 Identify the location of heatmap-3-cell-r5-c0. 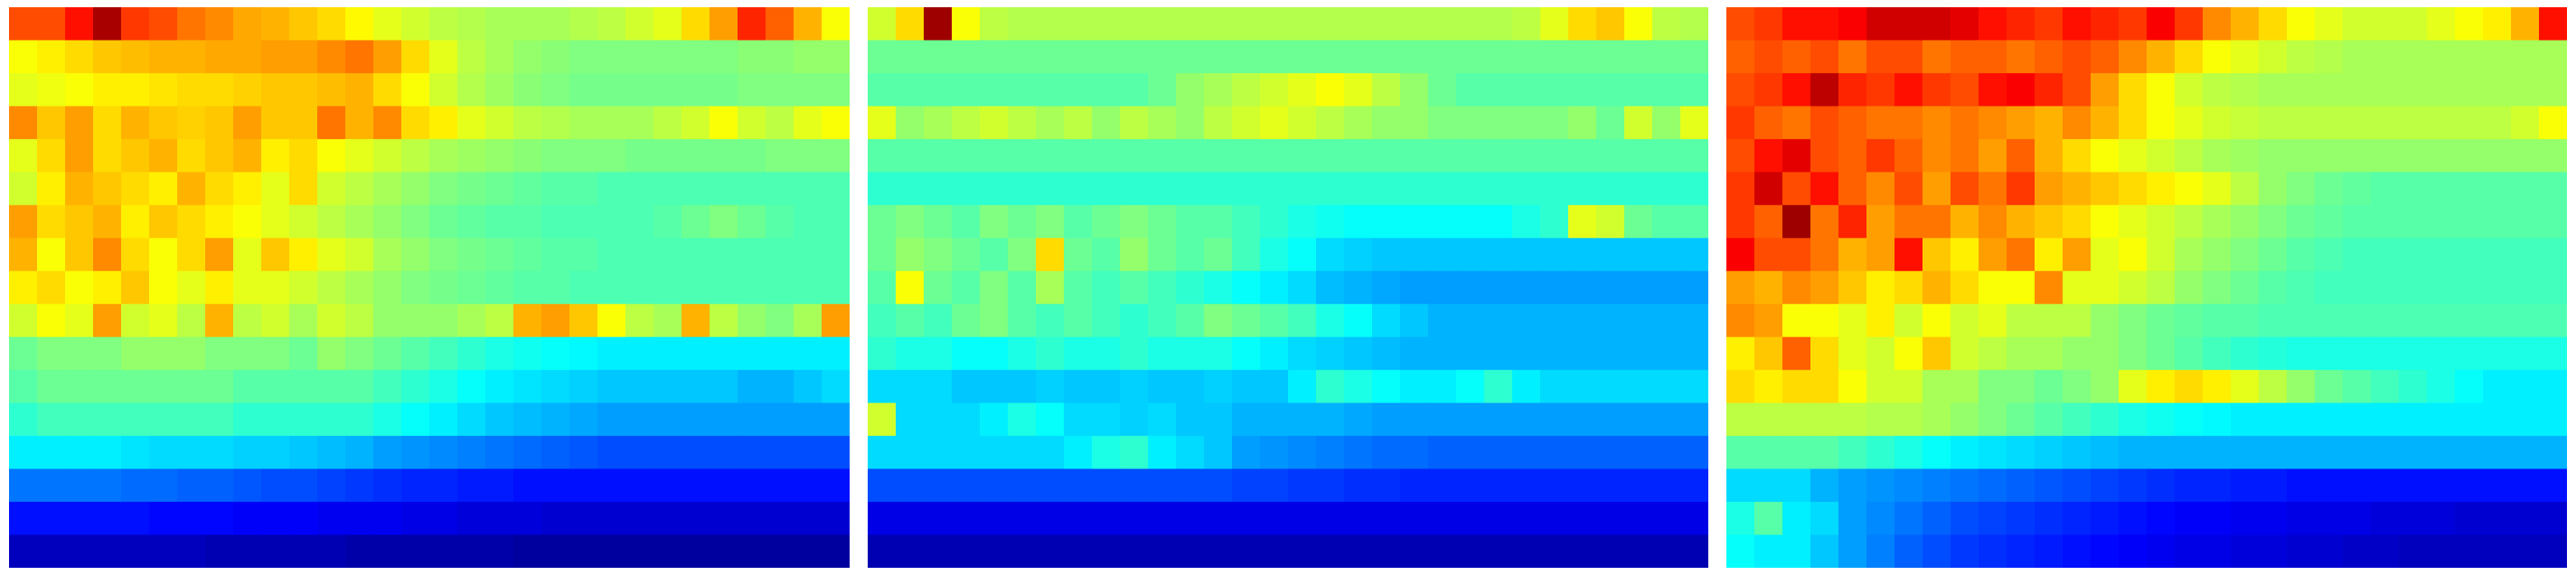
(1741, 189).